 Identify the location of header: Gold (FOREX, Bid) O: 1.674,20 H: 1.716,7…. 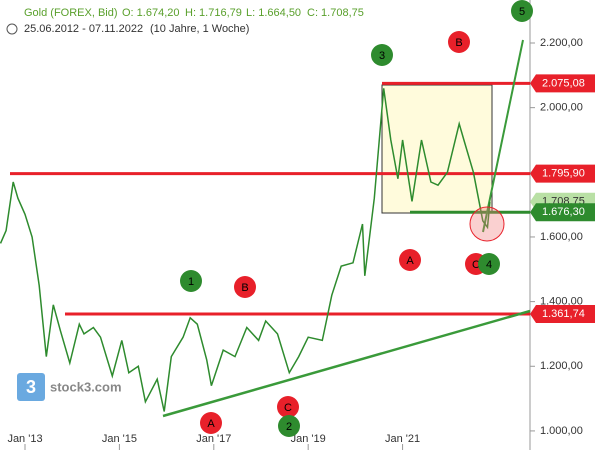
(185, 21).